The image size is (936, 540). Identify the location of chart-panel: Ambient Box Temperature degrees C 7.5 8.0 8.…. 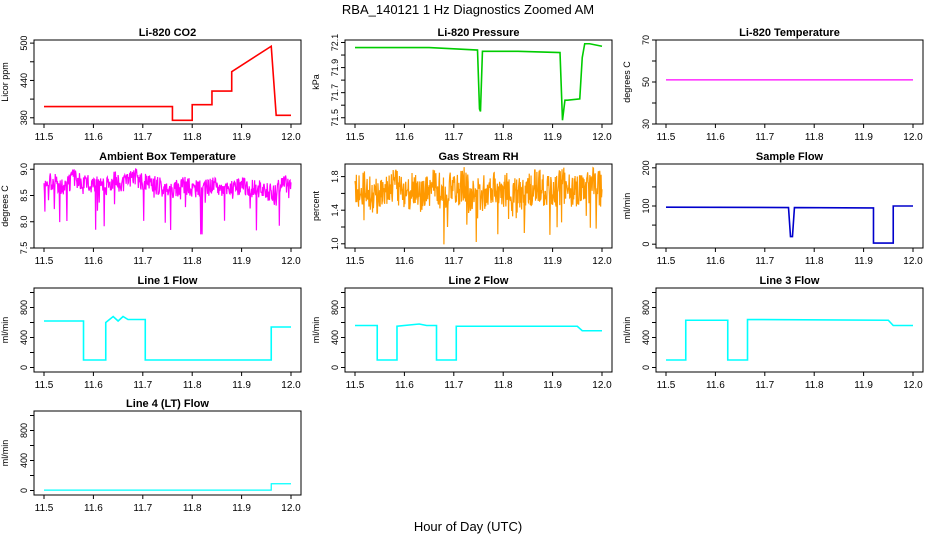
(151, 209).